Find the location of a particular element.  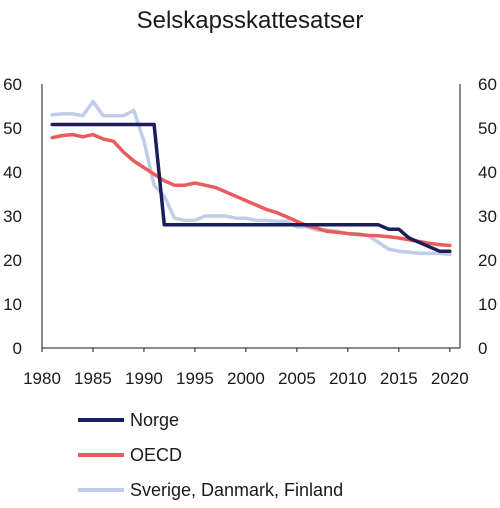

y-tick-left-label: 50 is located at coordinates (12, 128).